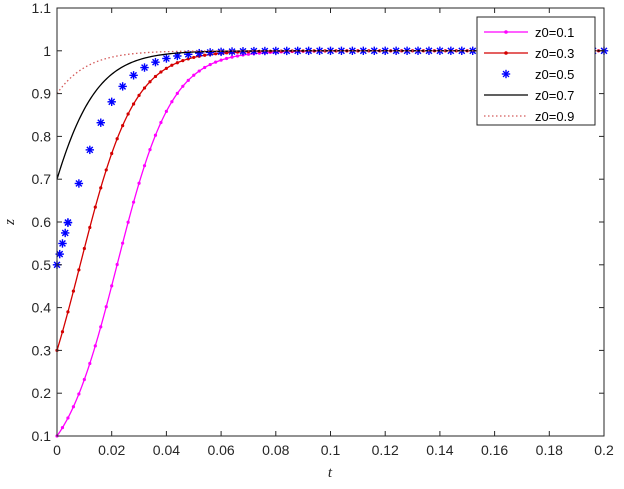 The width and height of the screenshot is (624, 489). I want to click on x-tick-label: 0.04, so click(166, 450).